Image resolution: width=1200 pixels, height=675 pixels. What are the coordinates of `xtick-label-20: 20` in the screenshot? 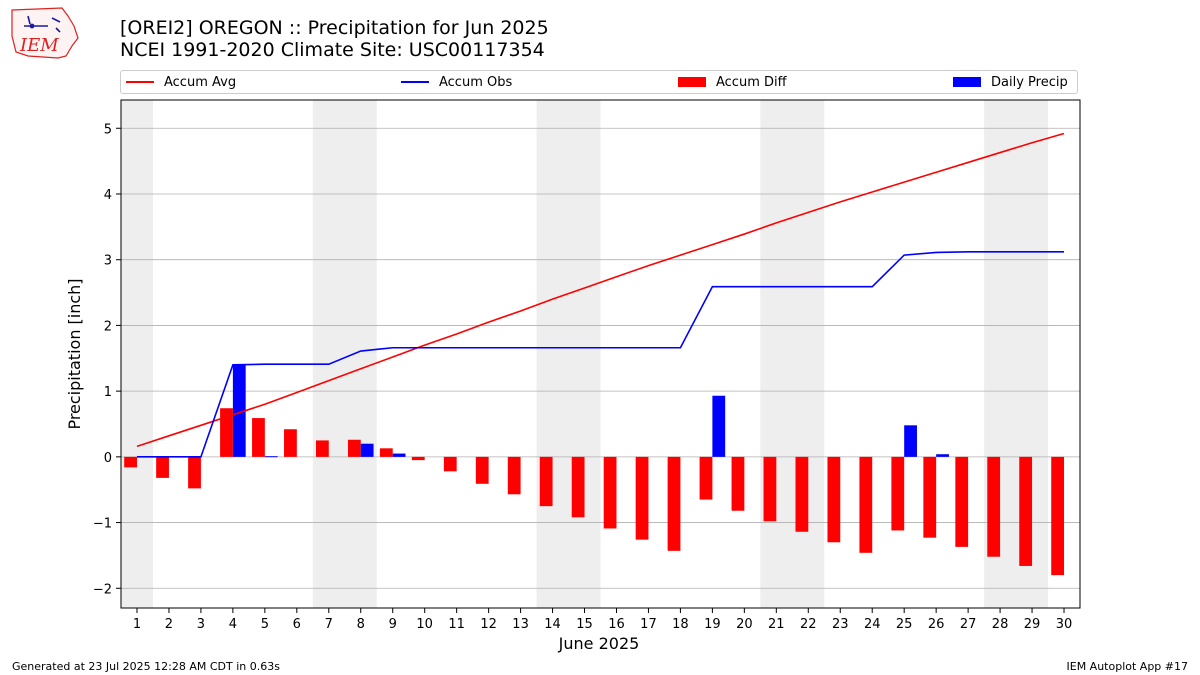 It's located at (744, 624).